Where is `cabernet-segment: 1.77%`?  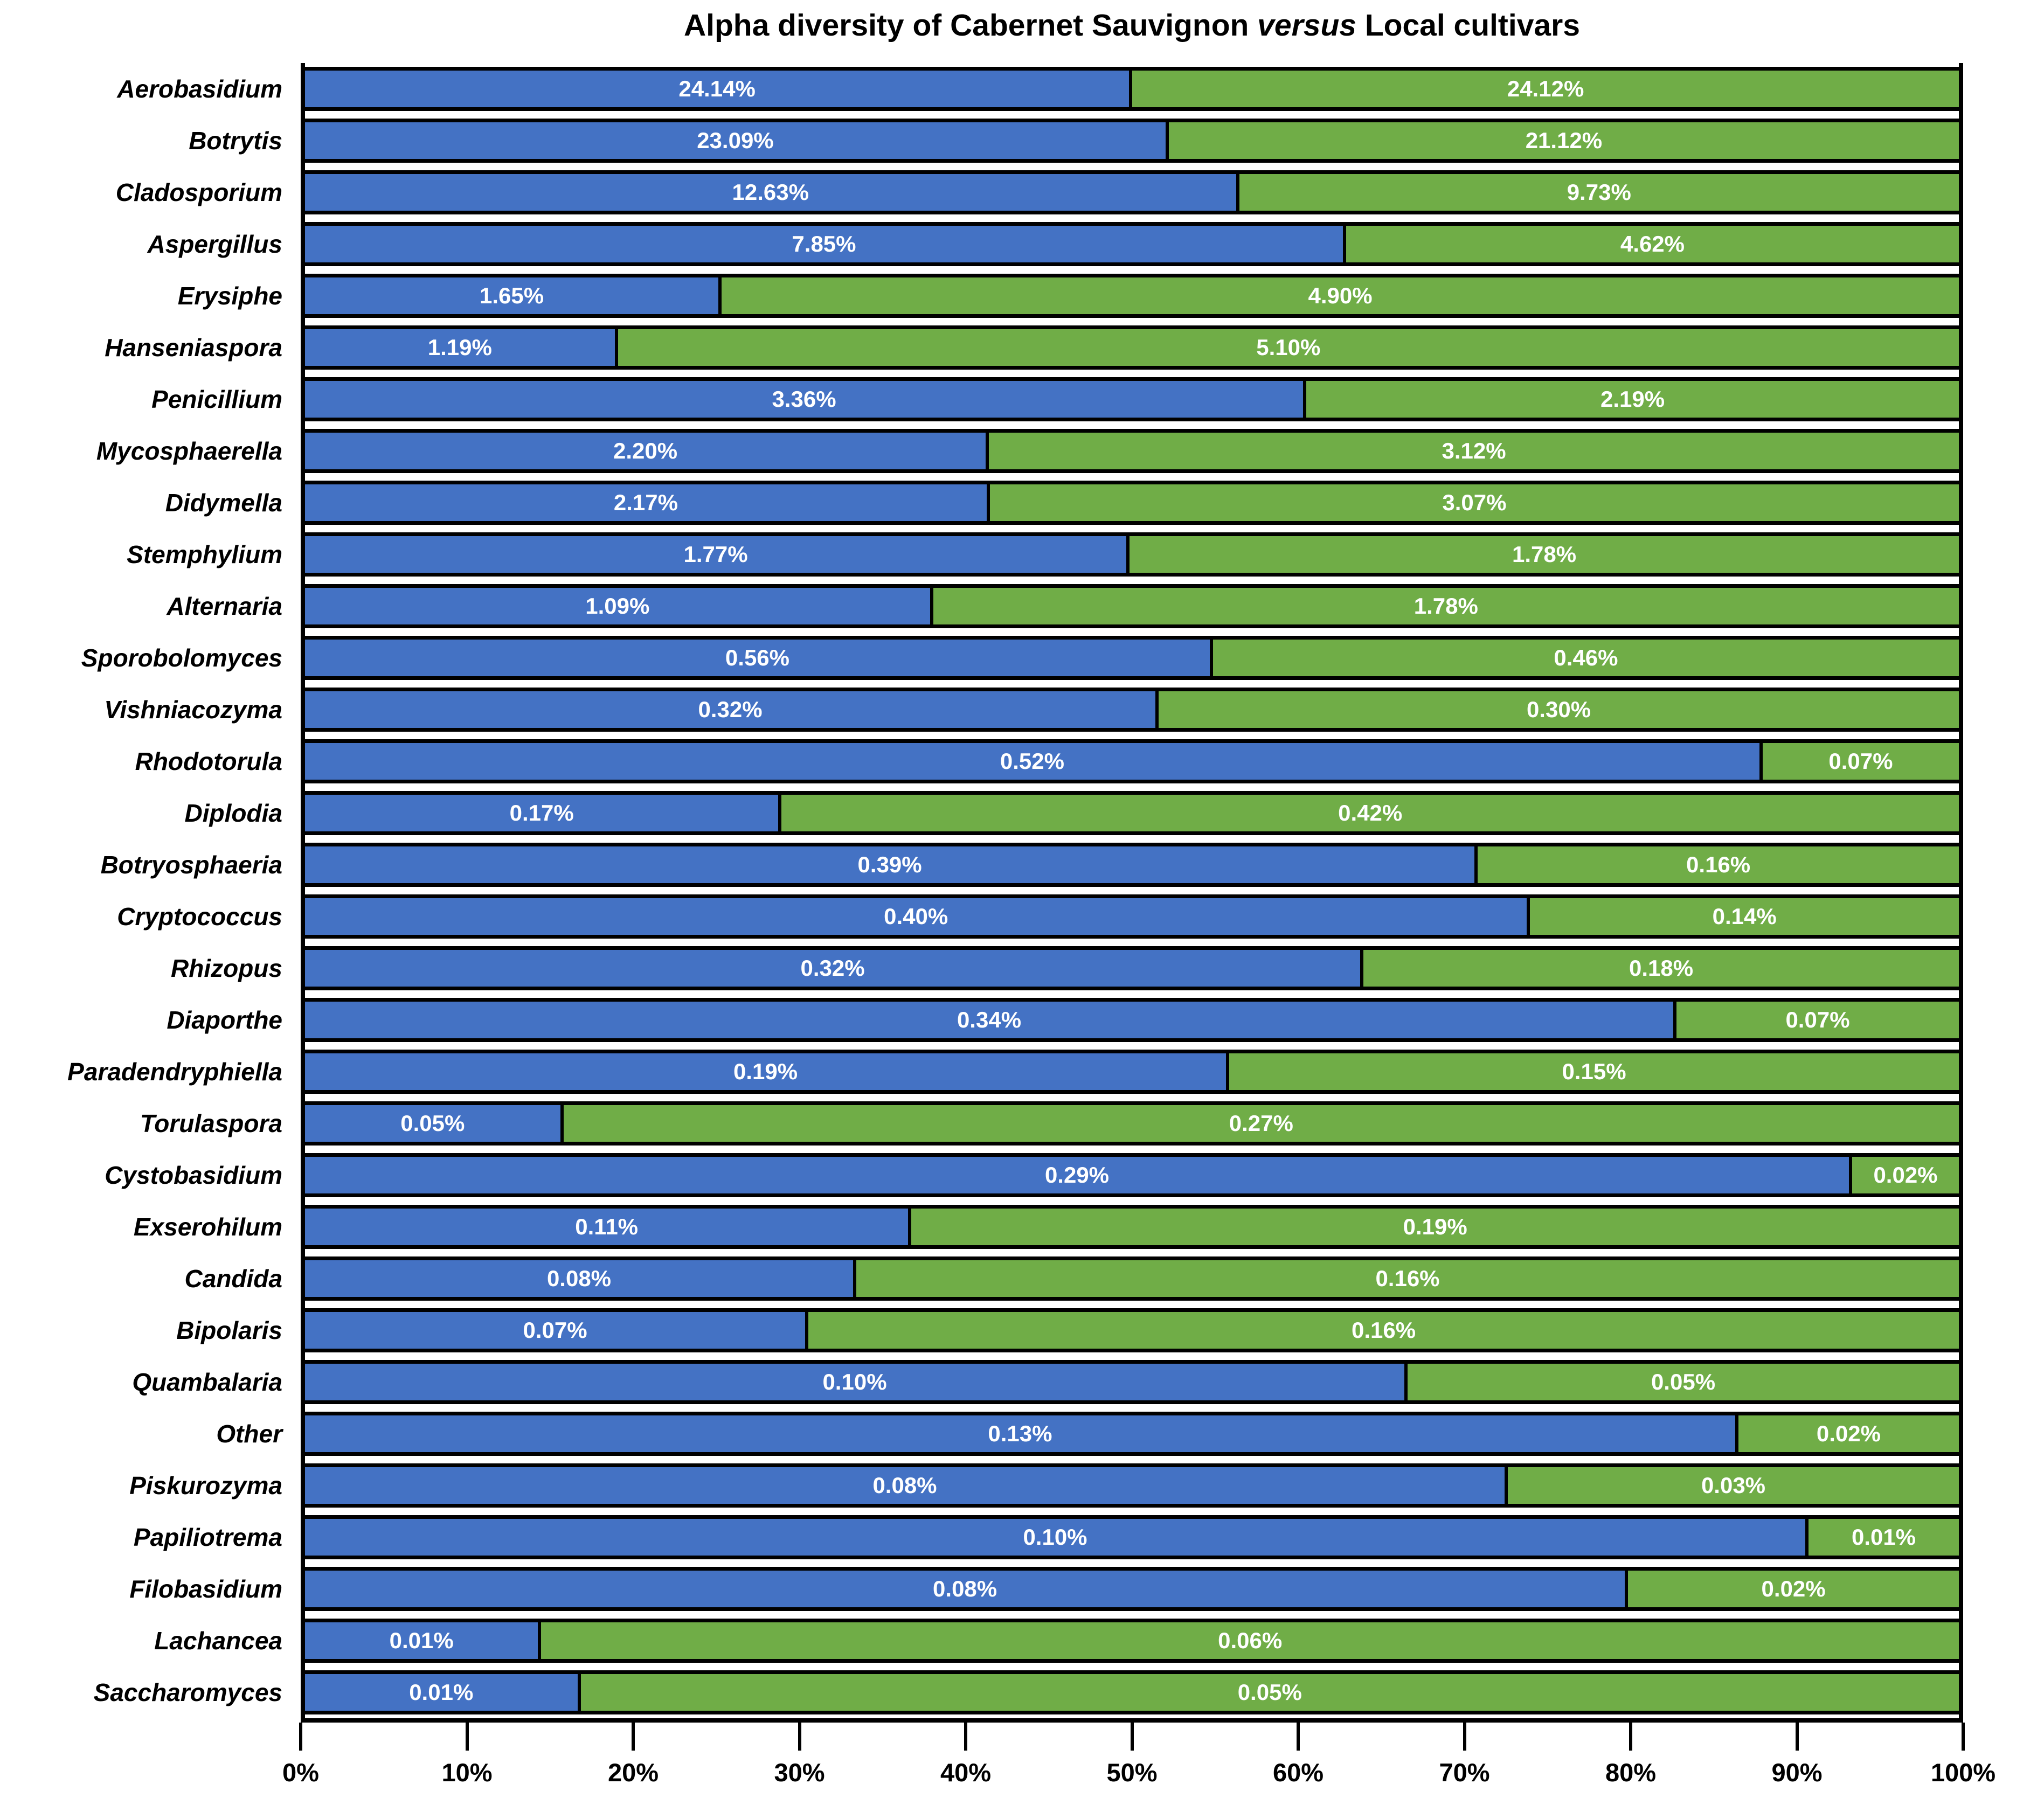 cabernet-segment: 1.77% is located at coordinates (718, 554).